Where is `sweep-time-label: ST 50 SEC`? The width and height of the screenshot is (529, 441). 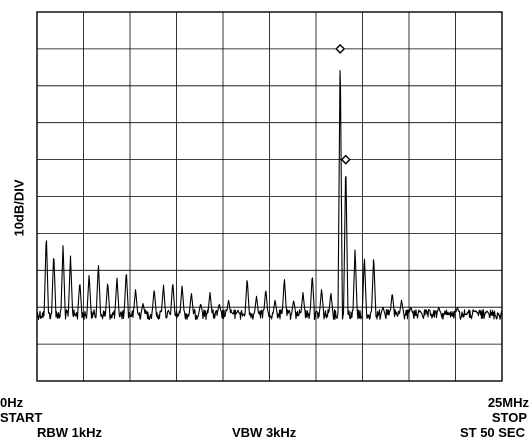
sweep-time-label: ST 50 SEC is located at coordinates (492, 432).